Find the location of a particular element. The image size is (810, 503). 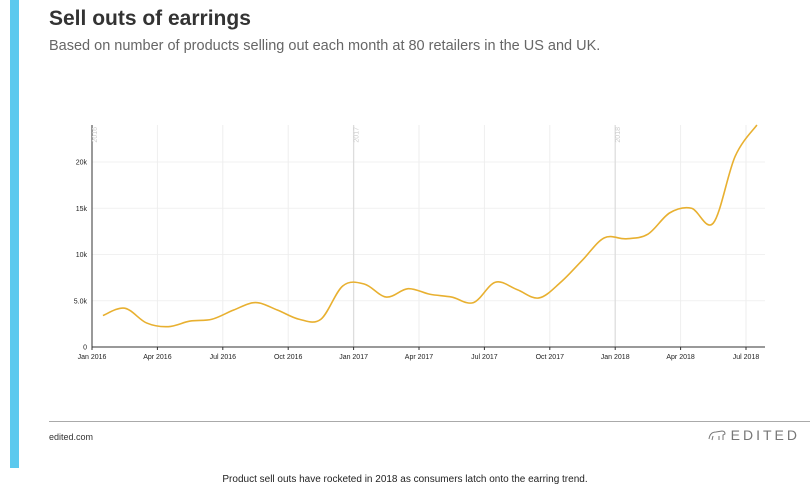

y-tick-label: 10k is located at coordinates (82, 255).